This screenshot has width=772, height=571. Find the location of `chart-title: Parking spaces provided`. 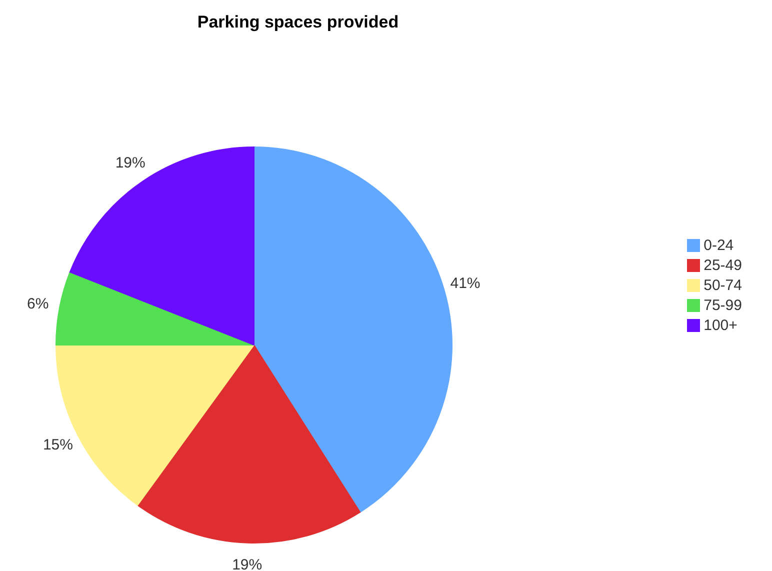

chart-title: Parking spaces provided is located at coordinates (298, 22).